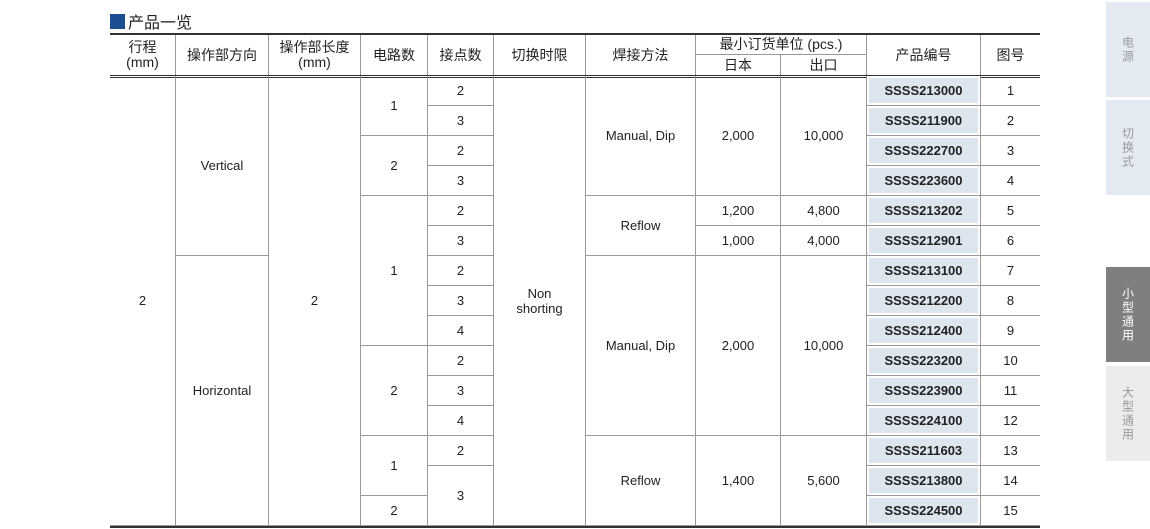 This screenshot has width=1150, height=529. What do you see at coordinates (1010, 55) in the screenshot?
I see `header-fig-no: 图号` at bounding box center [1010, 55].